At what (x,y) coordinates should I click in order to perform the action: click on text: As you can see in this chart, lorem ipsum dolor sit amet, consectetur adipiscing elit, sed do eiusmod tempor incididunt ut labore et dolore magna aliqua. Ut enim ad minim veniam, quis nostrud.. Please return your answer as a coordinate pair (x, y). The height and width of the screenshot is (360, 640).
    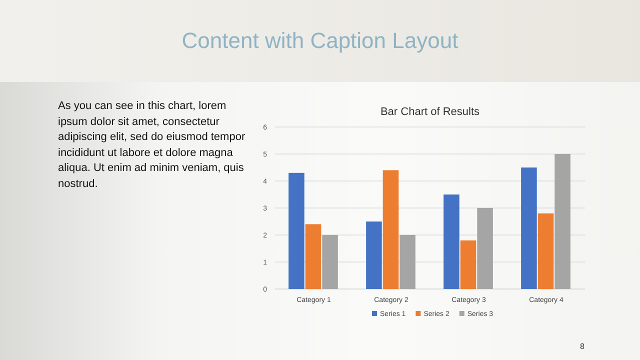
    Looking at the image, I should click on (152, 145).